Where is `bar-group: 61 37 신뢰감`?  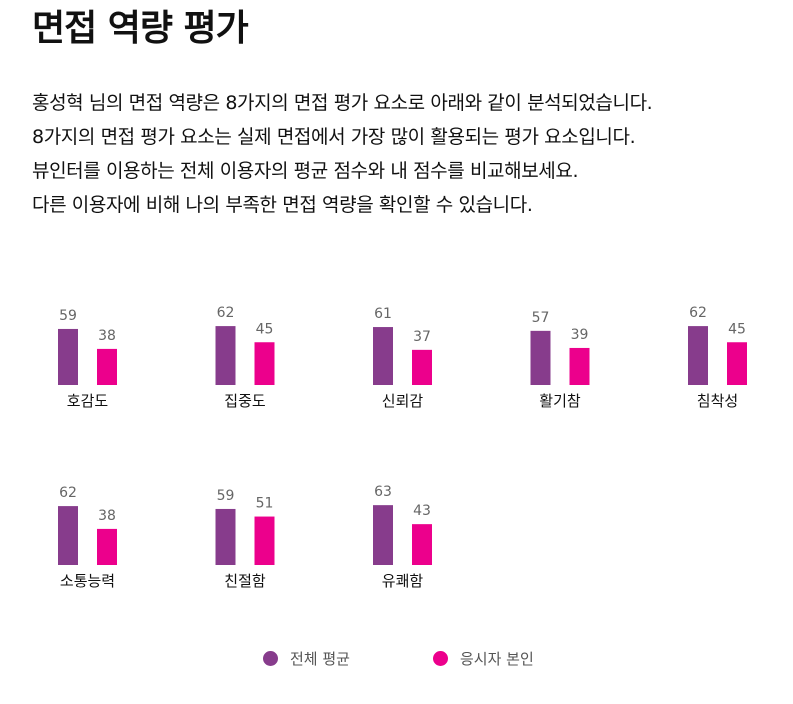
bar-group: 61 37 신뢰감 is located at coordinates (402, 358).